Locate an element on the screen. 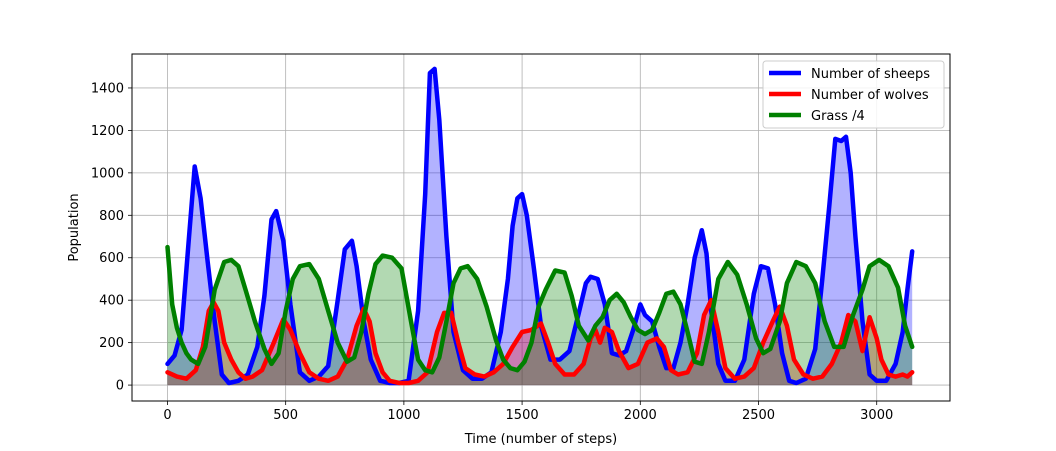  x-tick-label: 3000 is located at coordinates (876, 415).